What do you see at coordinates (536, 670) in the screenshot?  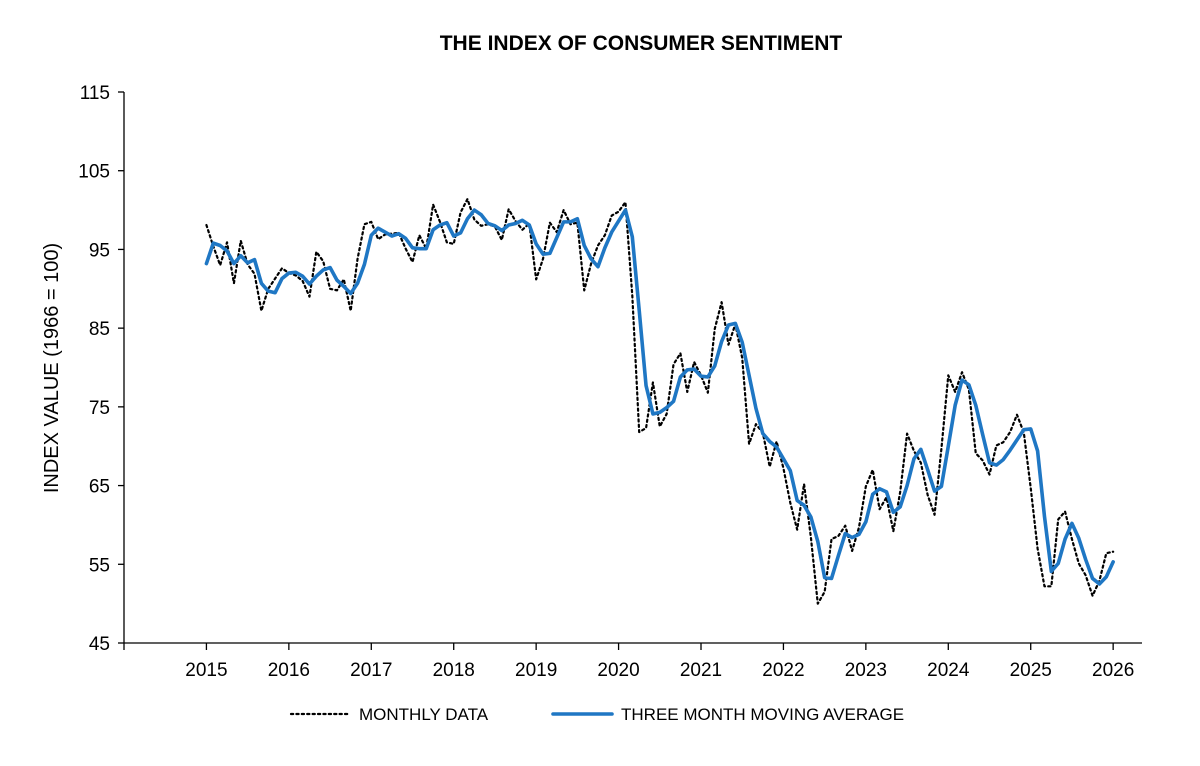 I see `x-tick-label: 2019` at bounding box center [536, 670].